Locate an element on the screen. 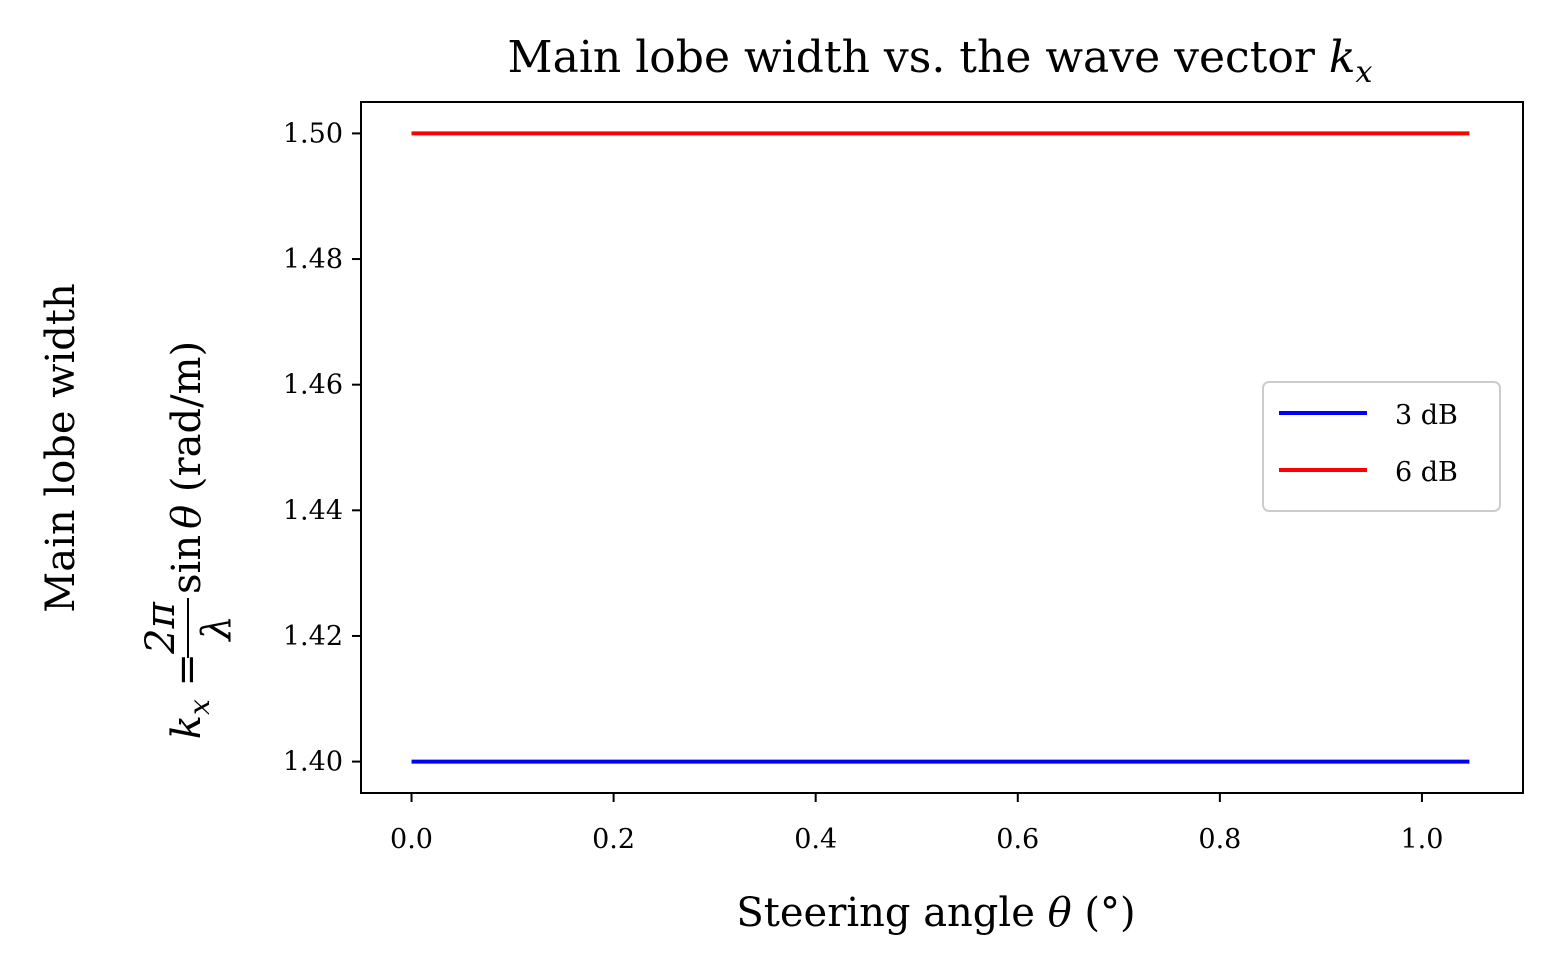 This screenshot has width=1552, height=973. x-tick-label: 1.0 is located at coordinates (1421, 839).